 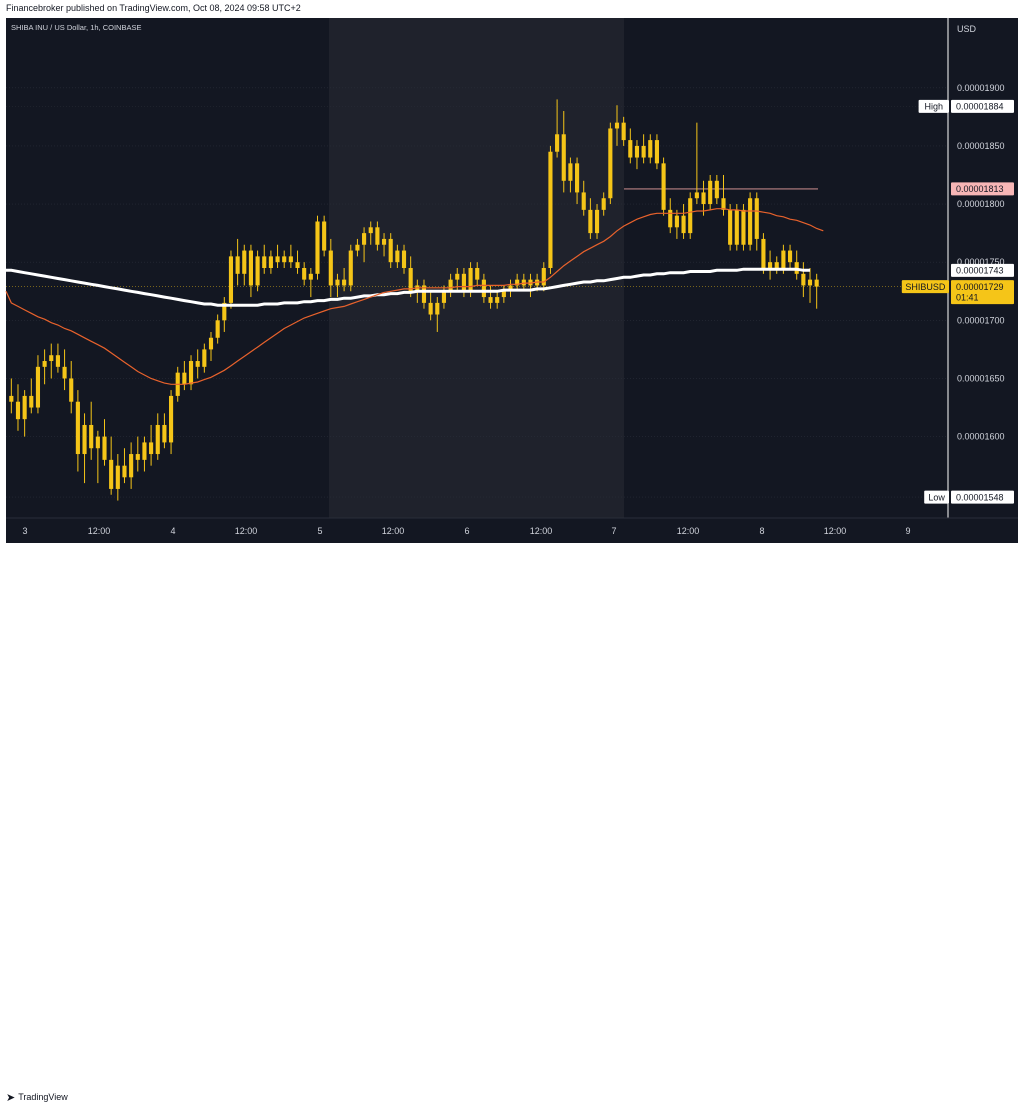 What do you see at coordinates (319, 531) in the screenshot?
I see `time-tick-label: 5` at bounding box center [319, 531].